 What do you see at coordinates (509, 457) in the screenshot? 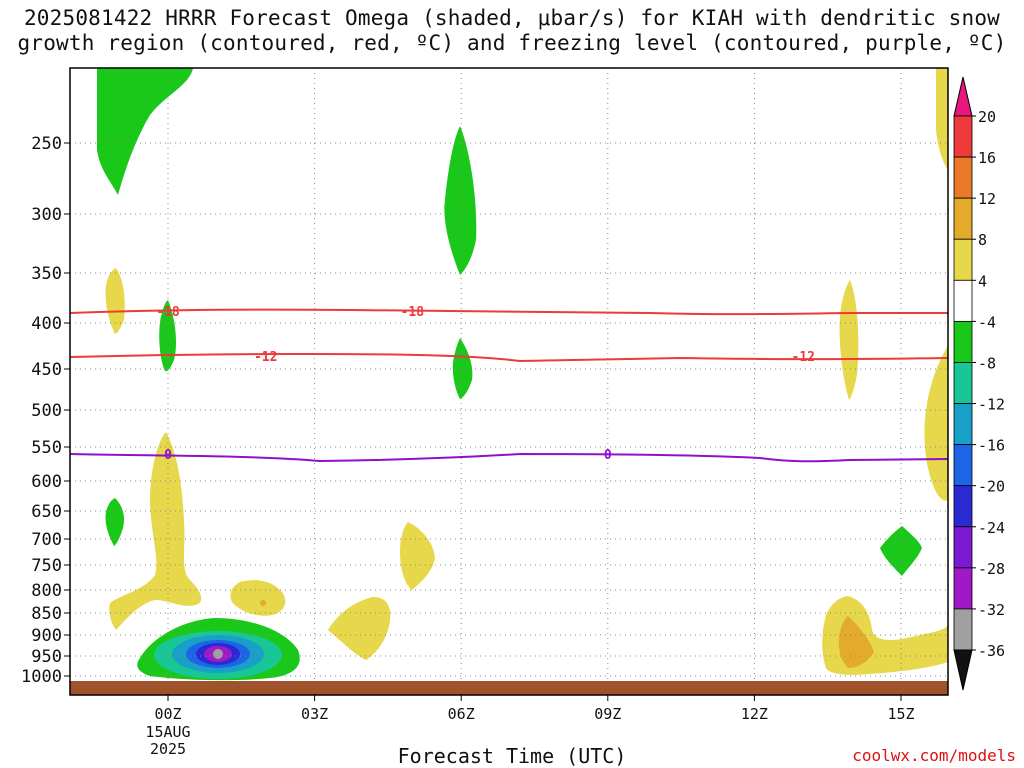
I see `contour-freezing` at bounding box center [509, 457].